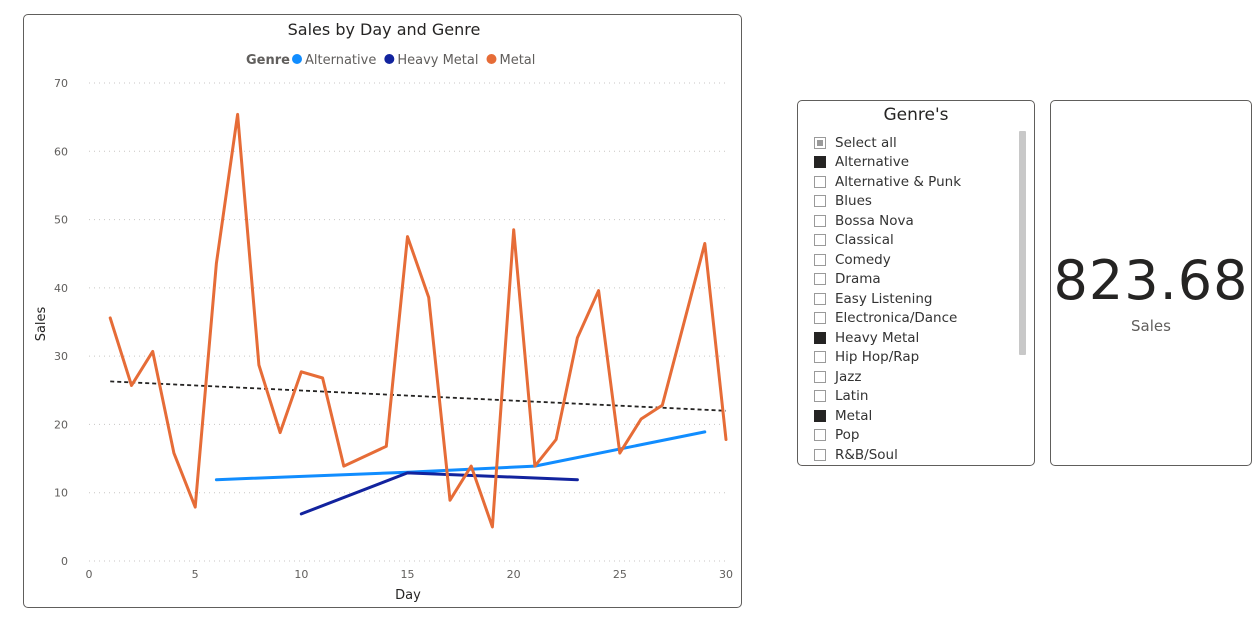  What do you see at coordinates (848, 376) in the screenshot?
I see `slicer-item-label: Jazz` at bounding box center [848, 376].